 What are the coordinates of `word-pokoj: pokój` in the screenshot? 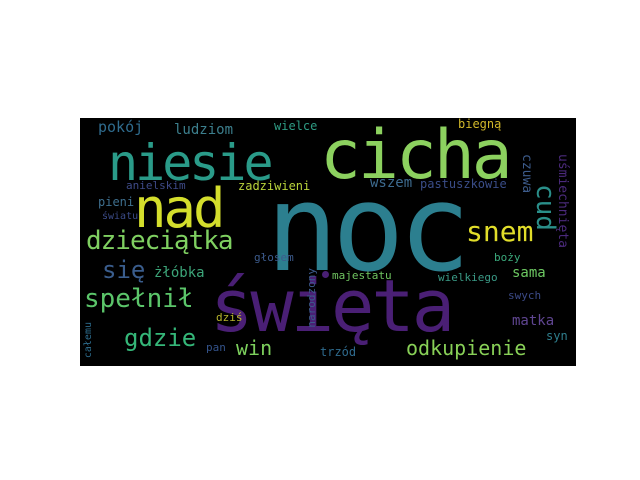 It's located at (121, 127).